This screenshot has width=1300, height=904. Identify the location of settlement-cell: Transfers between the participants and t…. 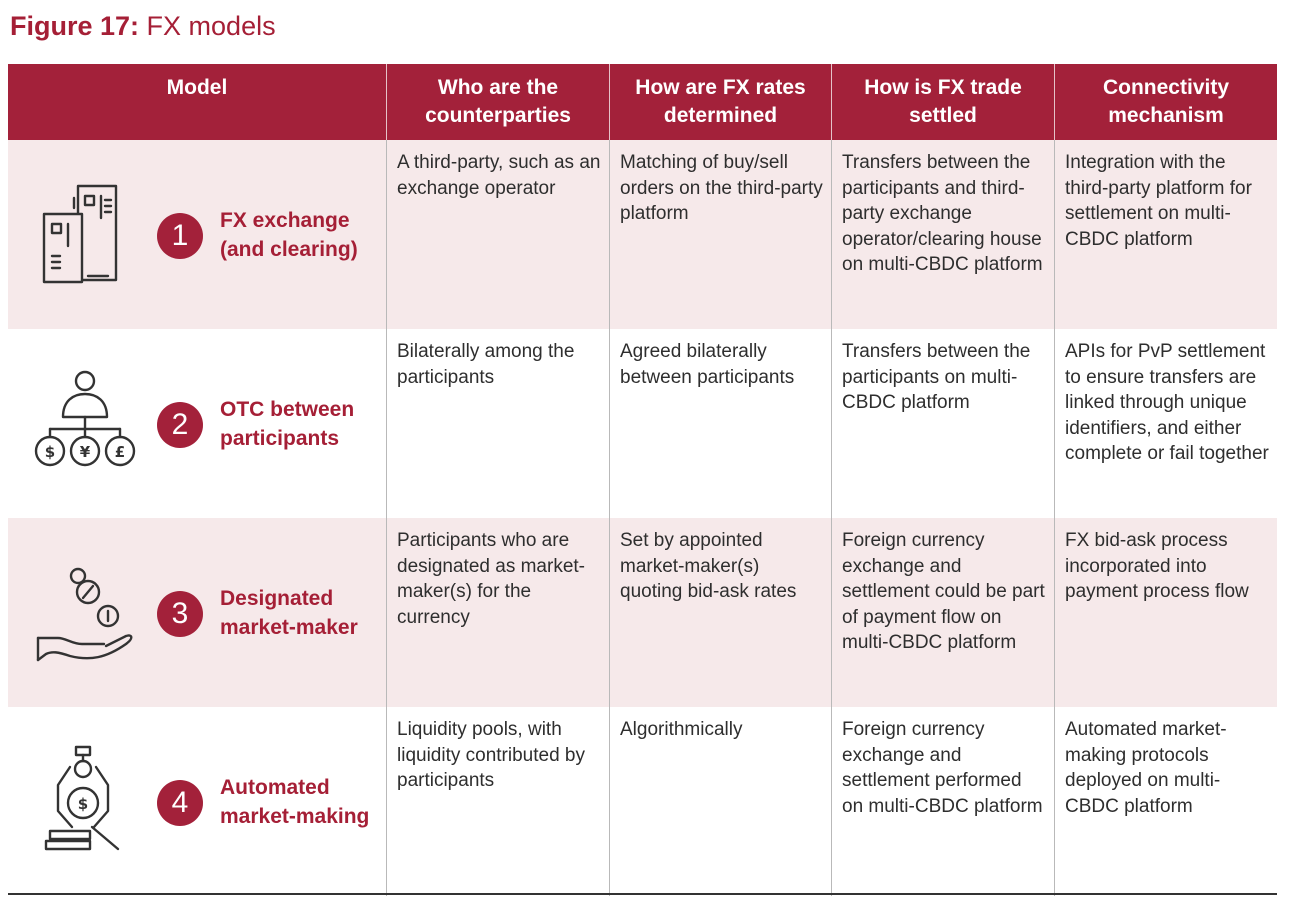
(942, 234).